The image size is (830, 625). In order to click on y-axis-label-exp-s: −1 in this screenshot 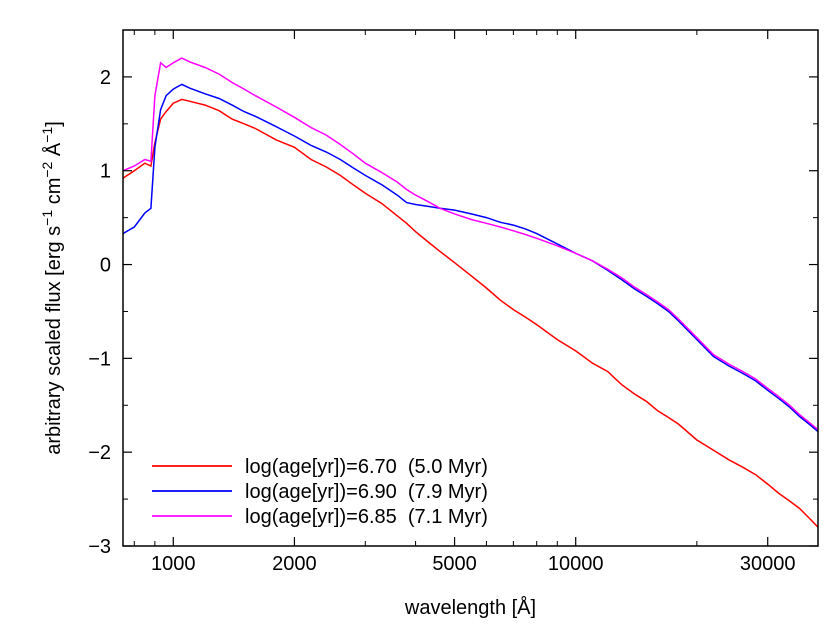, I will do `click(47, 218)`.